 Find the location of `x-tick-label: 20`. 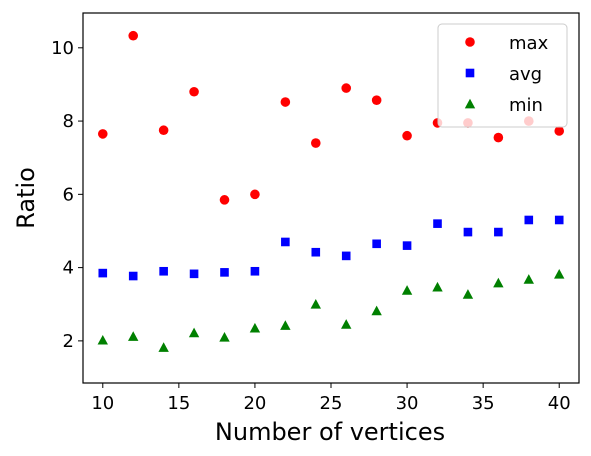

x-tick-label: 20 is located at coordinates (254, 403).